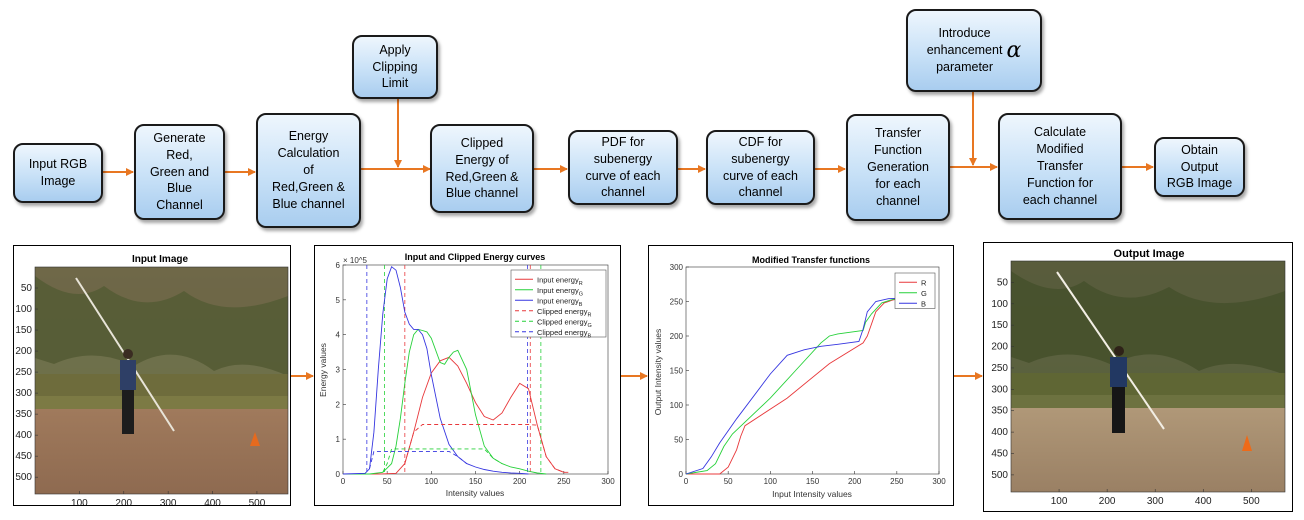  What do you see at coordinates (564, 481) in the screenshot?
I see `energy-xtick: 250` at bounding box center [564, 481].